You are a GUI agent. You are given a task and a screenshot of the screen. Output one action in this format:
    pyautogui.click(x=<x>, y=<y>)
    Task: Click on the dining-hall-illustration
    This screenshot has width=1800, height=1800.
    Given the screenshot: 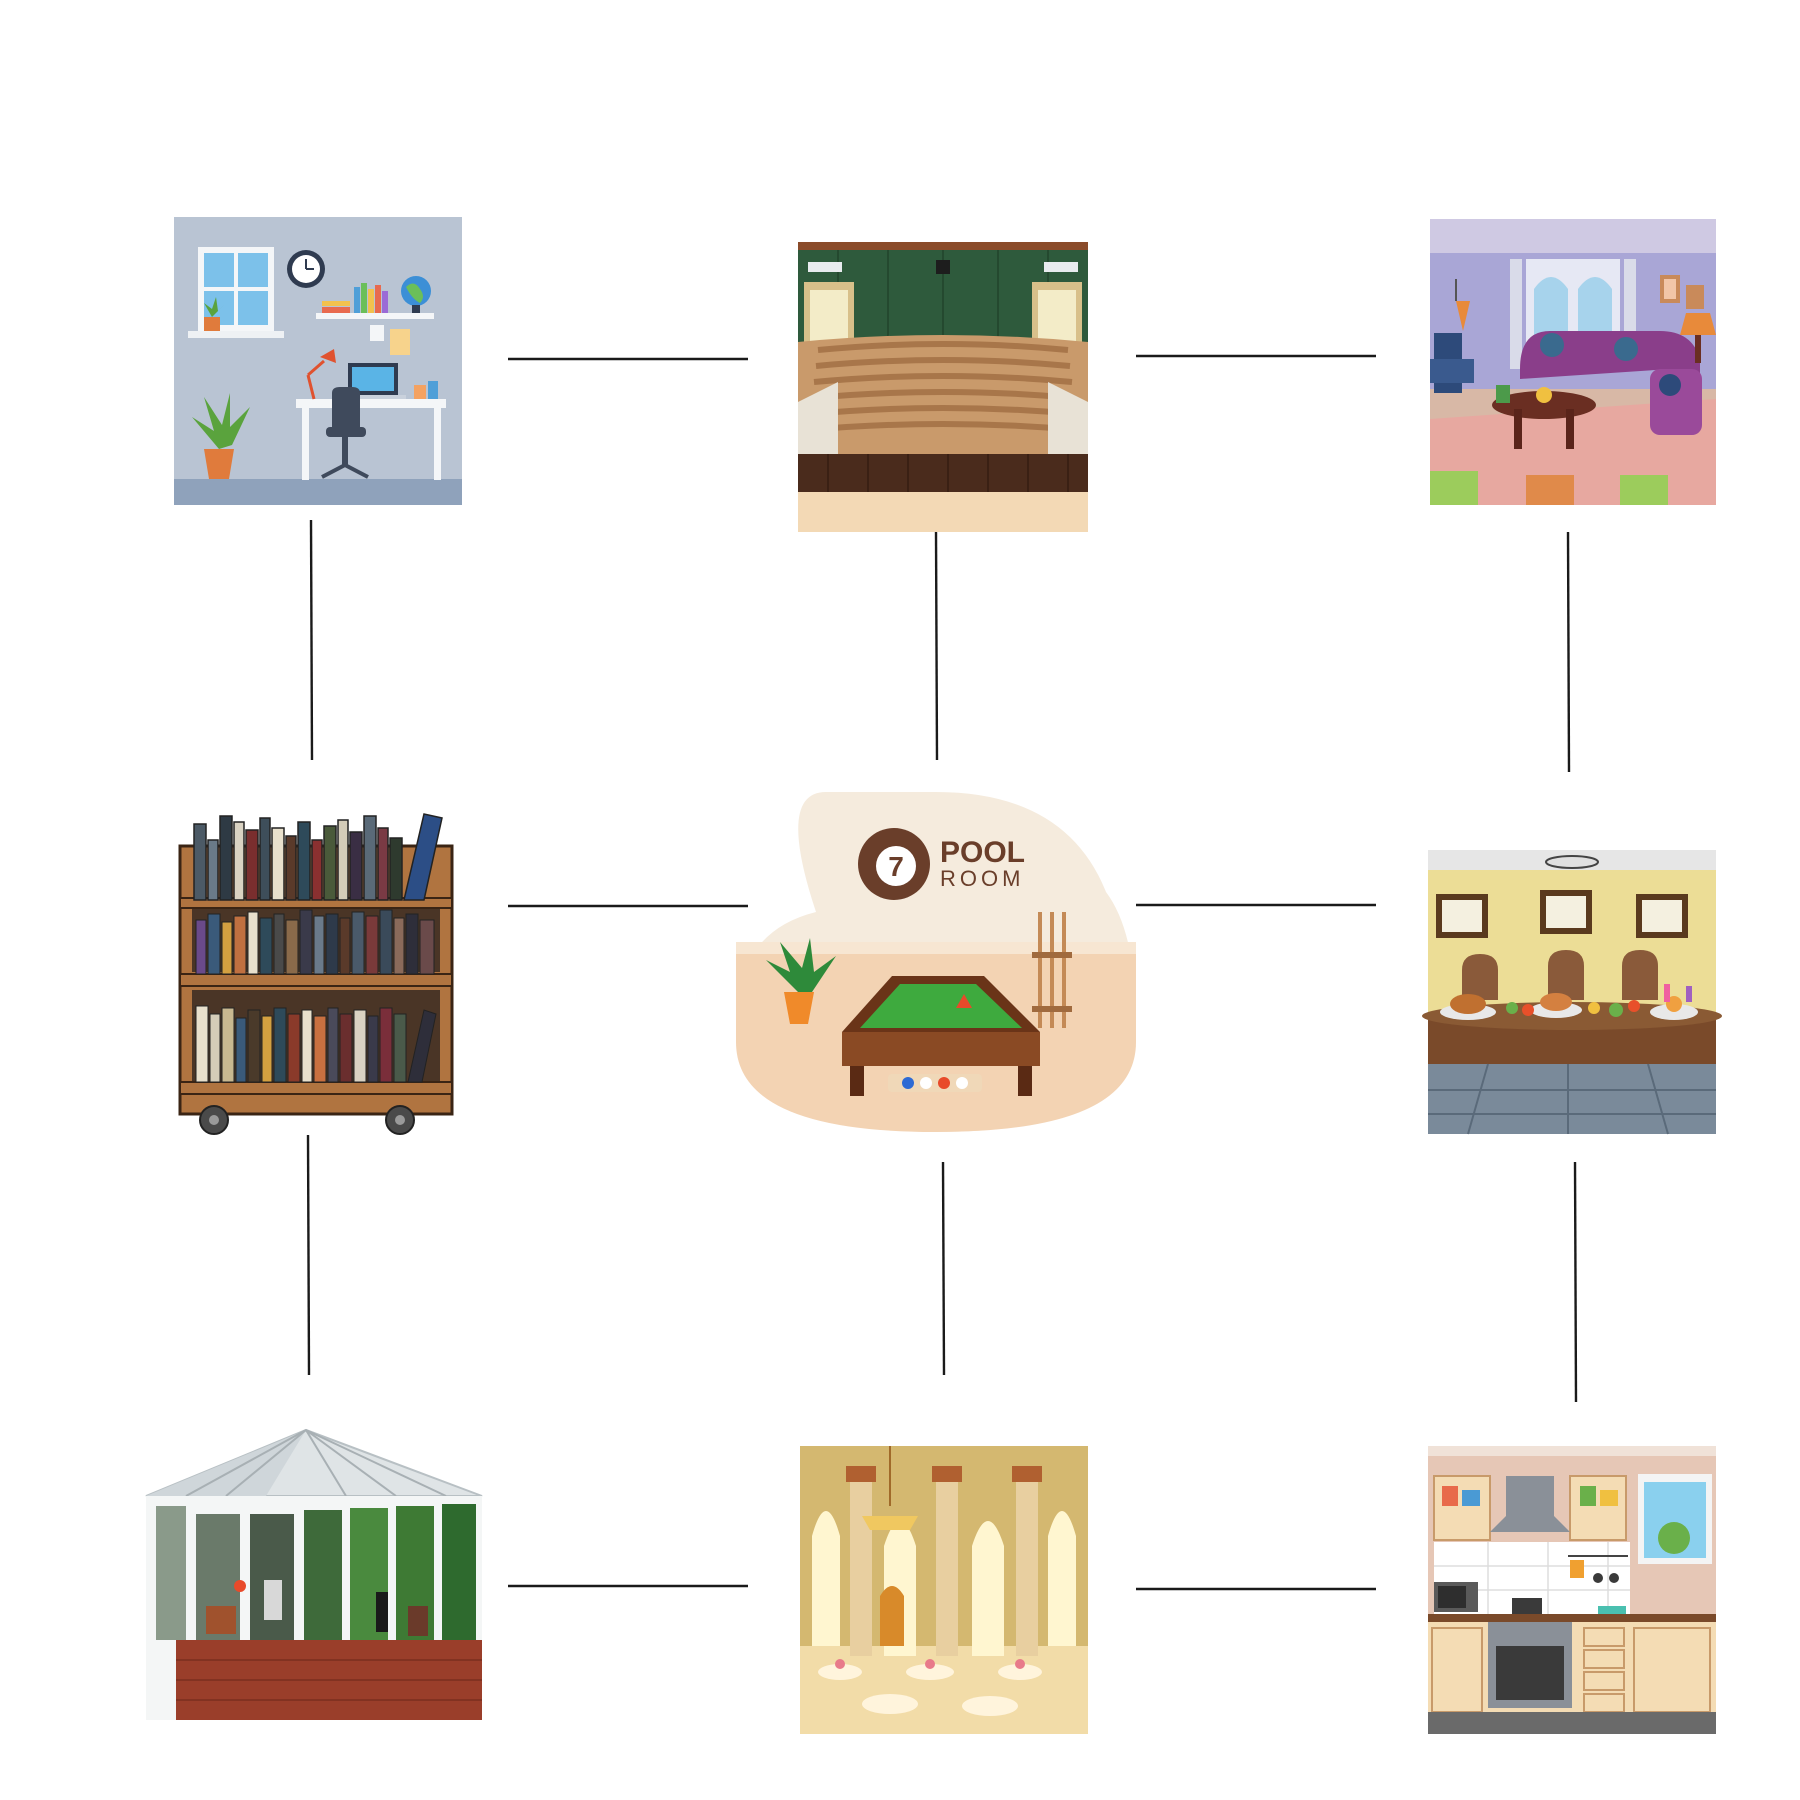 What is the action you would take?
    pyautogui.click(x=1572, y=992)
    